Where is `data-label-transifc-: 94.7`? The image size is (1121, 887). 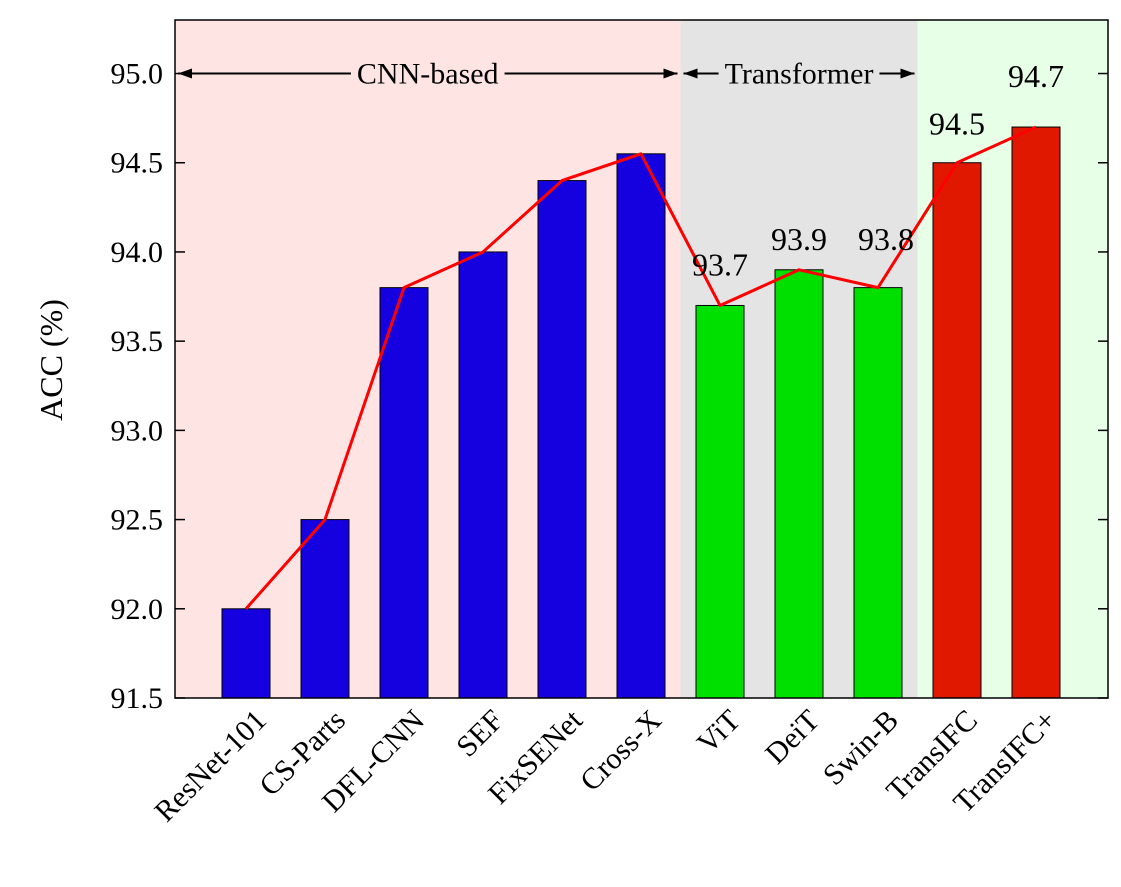 data-label-transifc-: 94.7 is located at coordinates (1036, 76).